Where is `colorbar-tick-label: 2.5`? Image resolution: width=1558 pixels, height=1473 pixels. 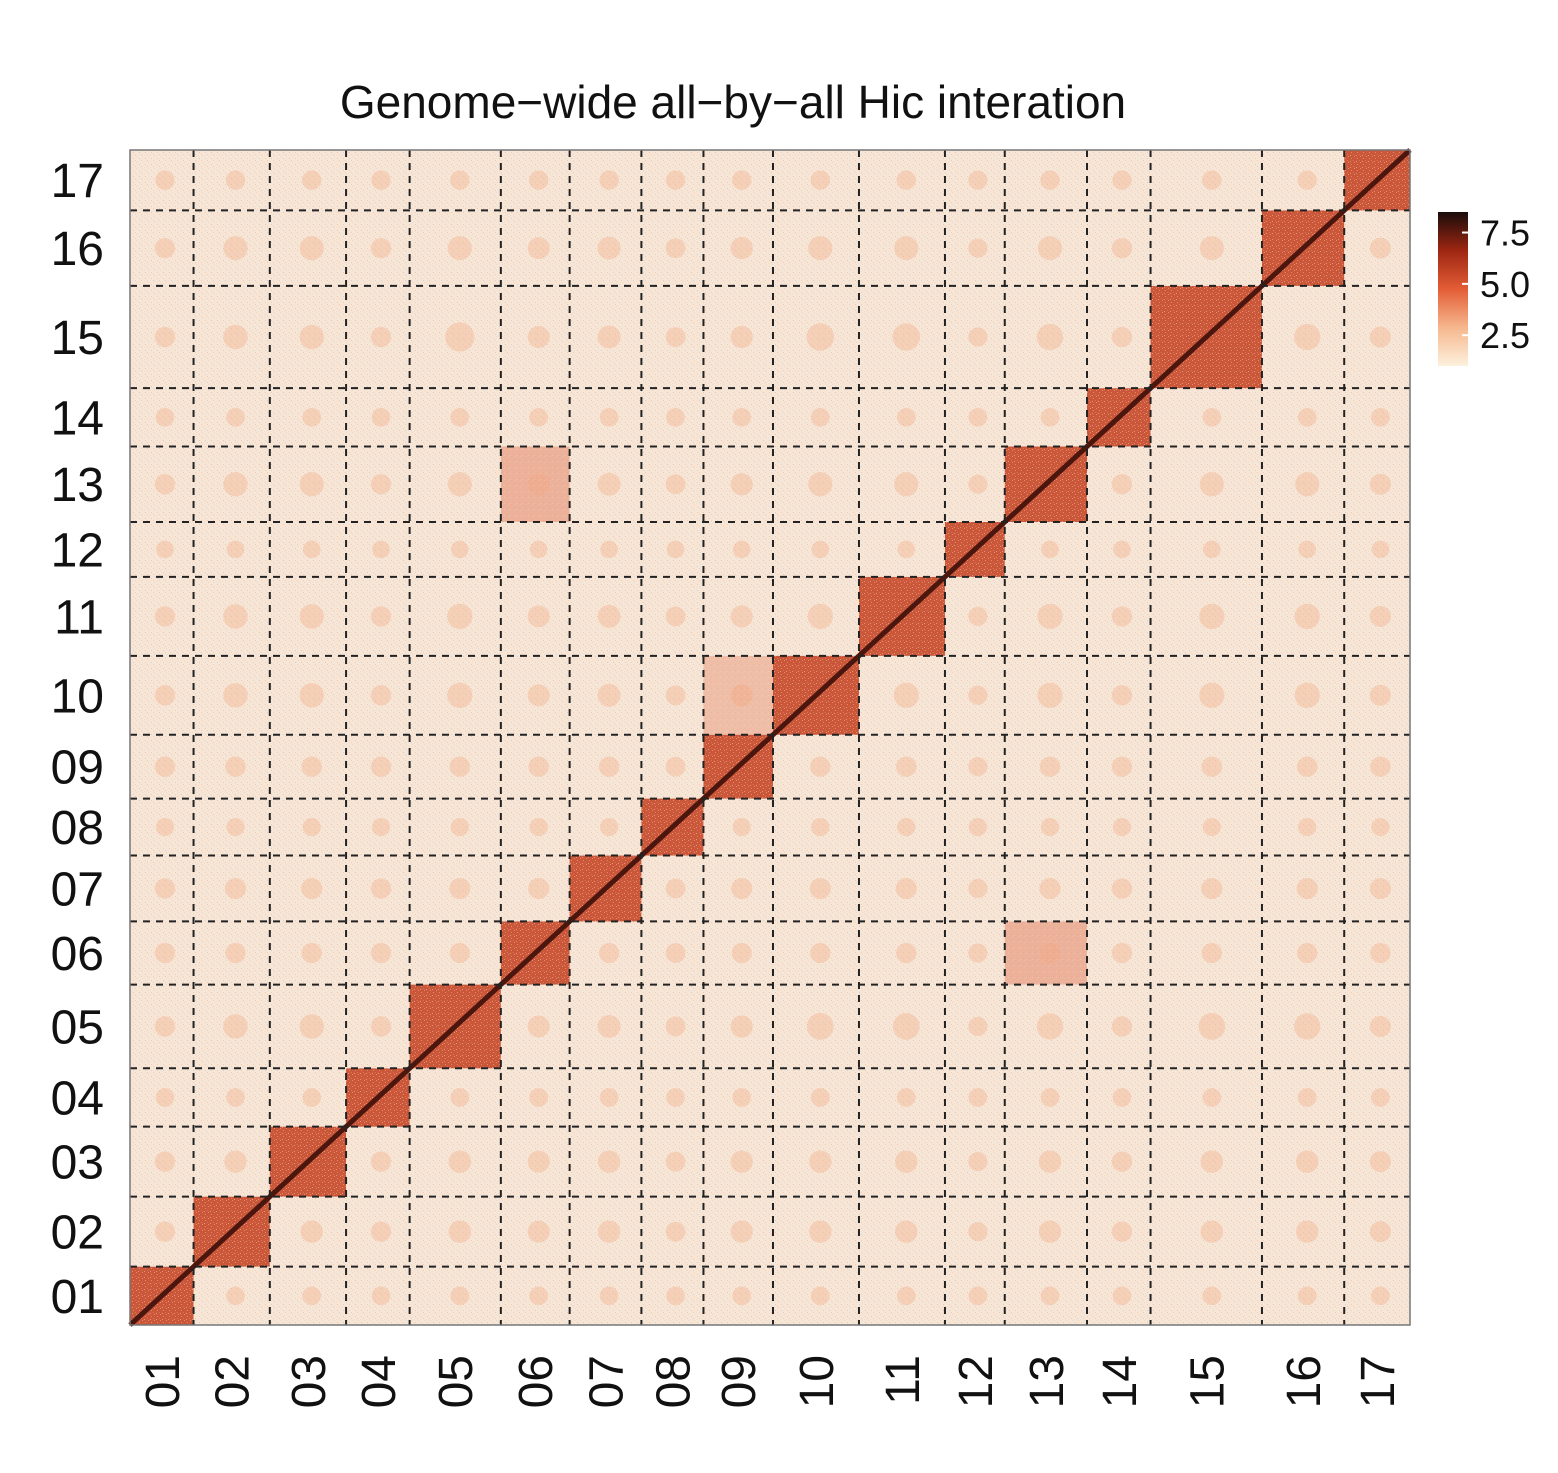 colorbar-tick-label: 2.5 is located at coordinates (1505, 335).